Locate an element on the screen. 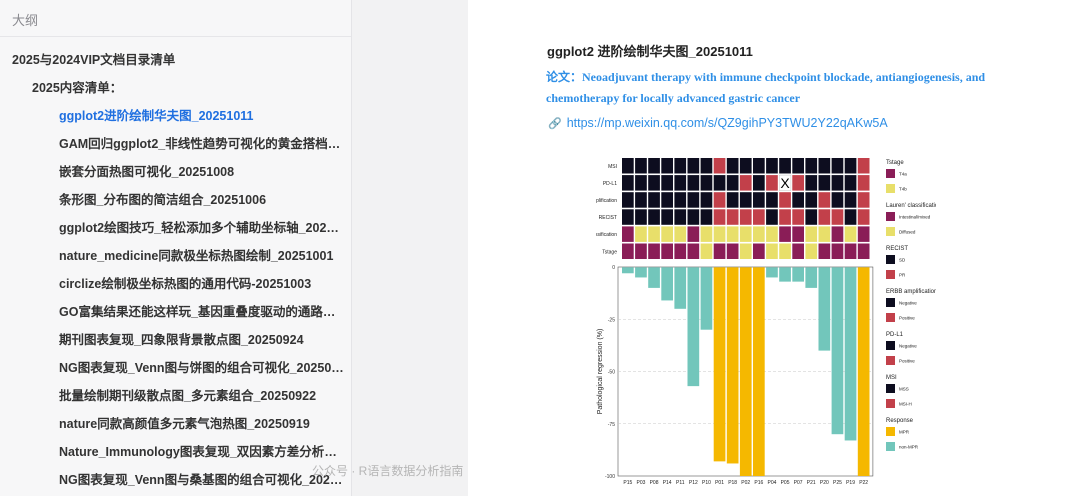  x-tick-label: P14 is located at coordinates (667, 483).